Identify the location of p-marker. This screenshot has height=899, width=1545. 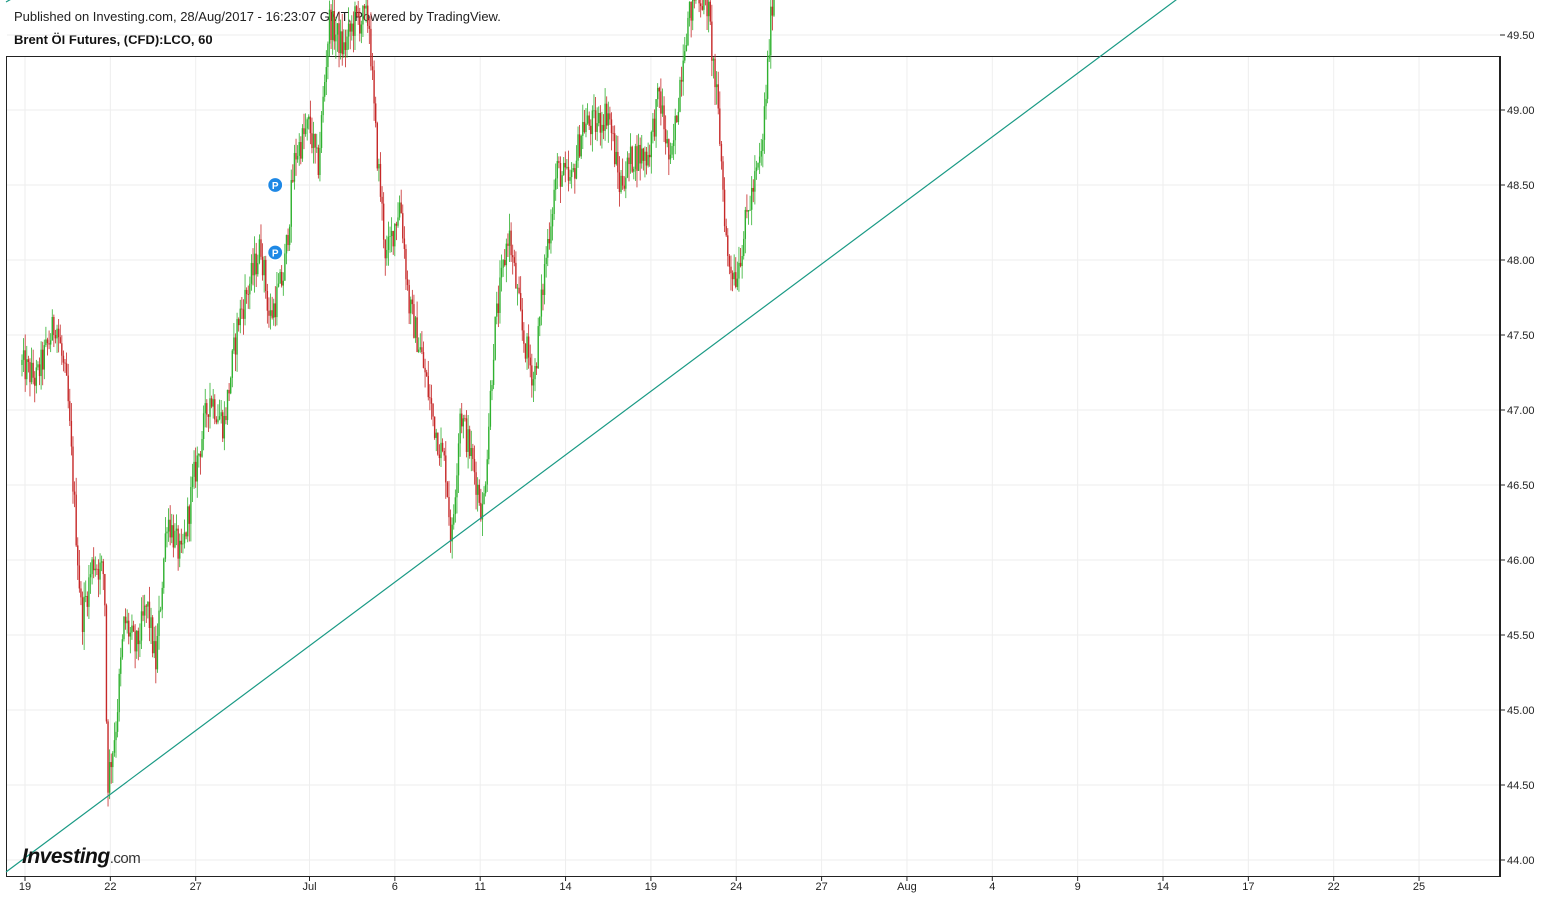
(275, 252).